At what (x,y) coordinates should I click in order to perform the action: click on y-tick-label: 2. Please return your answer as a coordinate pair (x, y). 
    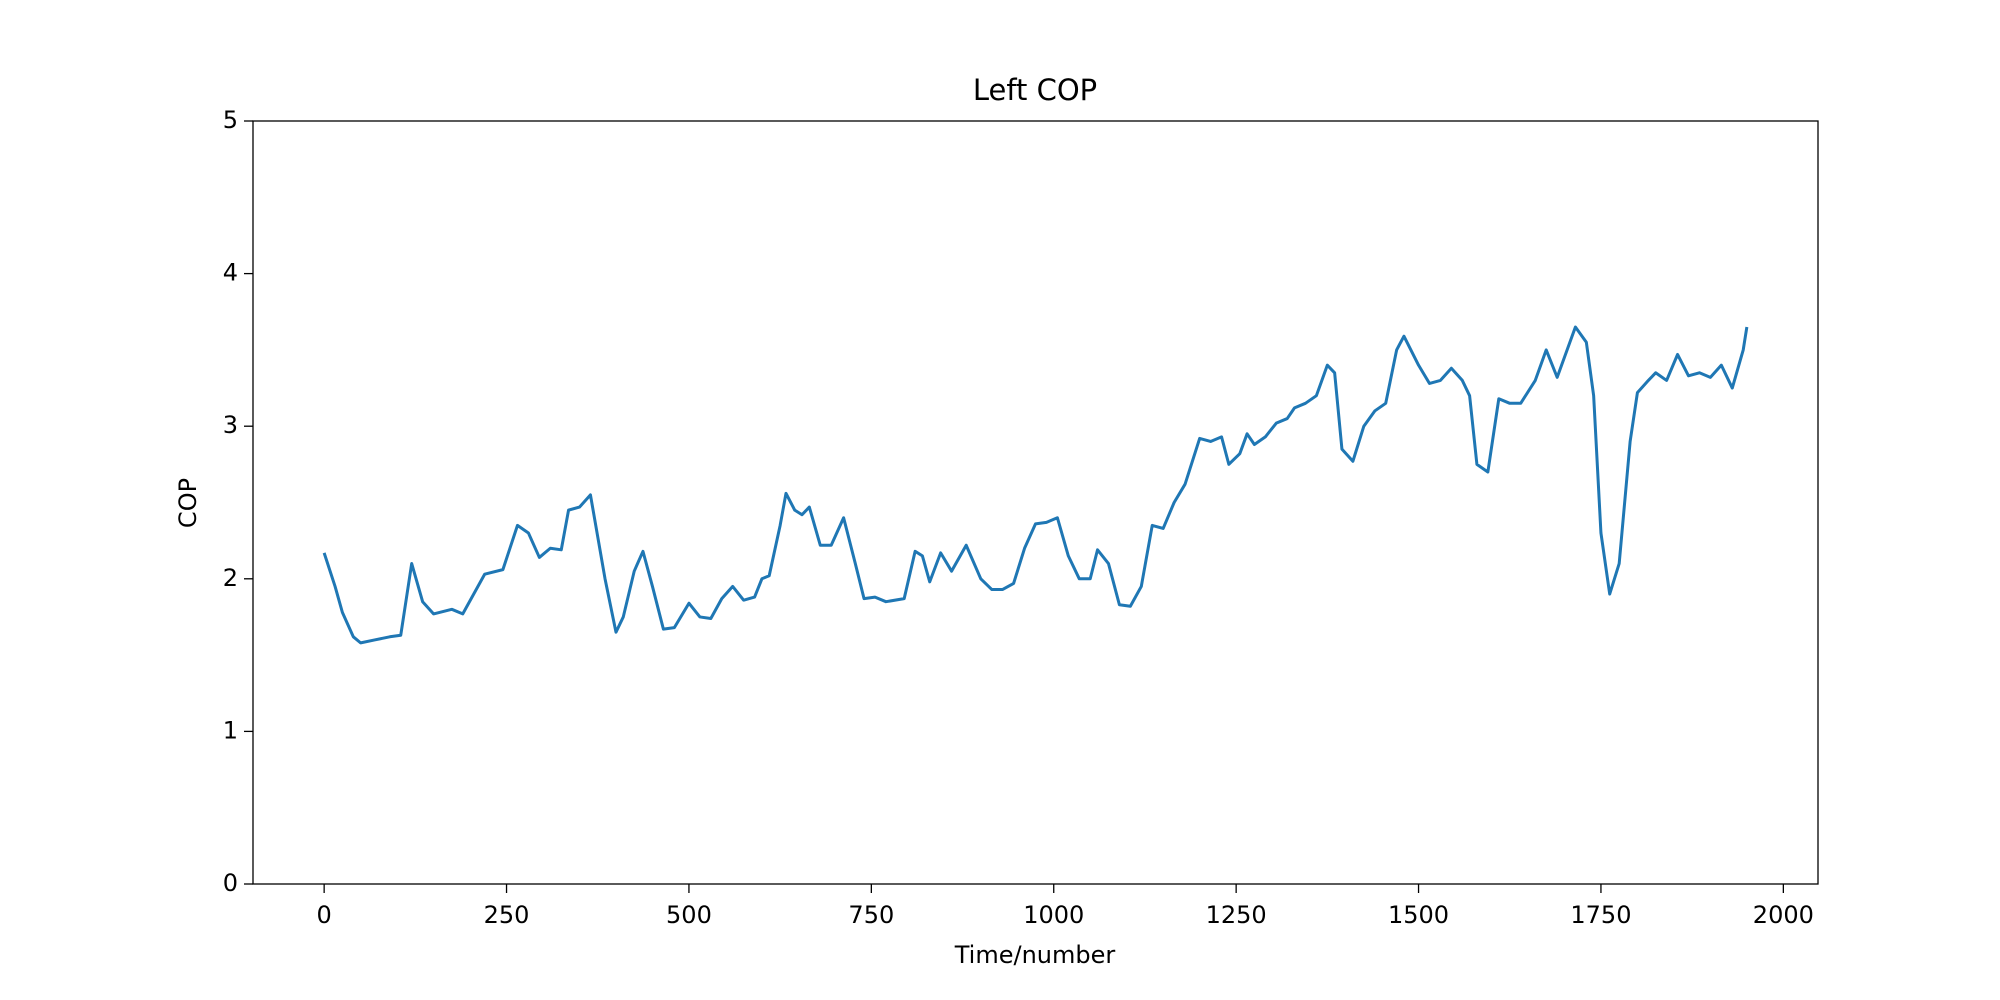
    Looking at the image, I should click on (230, 578).